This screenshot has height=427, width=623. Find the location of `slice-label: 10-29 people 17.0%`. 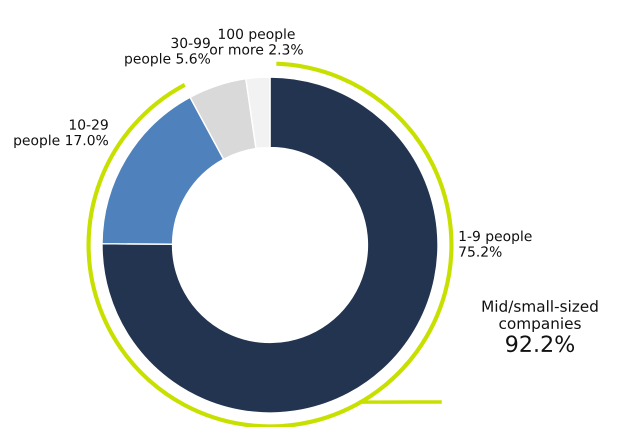

slice-label: 10-29 people 17.0% is located at coordinates (61, 133).